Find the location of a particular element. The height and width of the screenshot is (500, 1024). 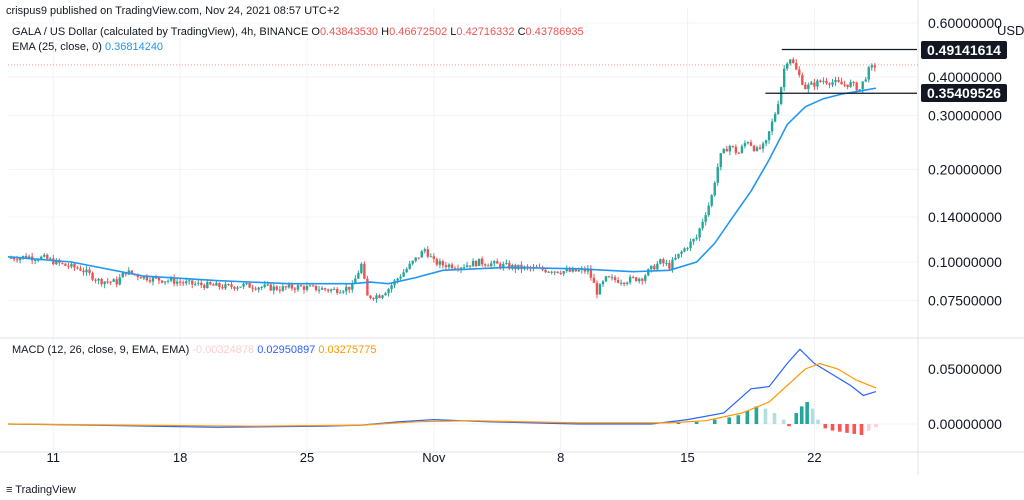

macd-signal-line is located at coordinates (442, 394).